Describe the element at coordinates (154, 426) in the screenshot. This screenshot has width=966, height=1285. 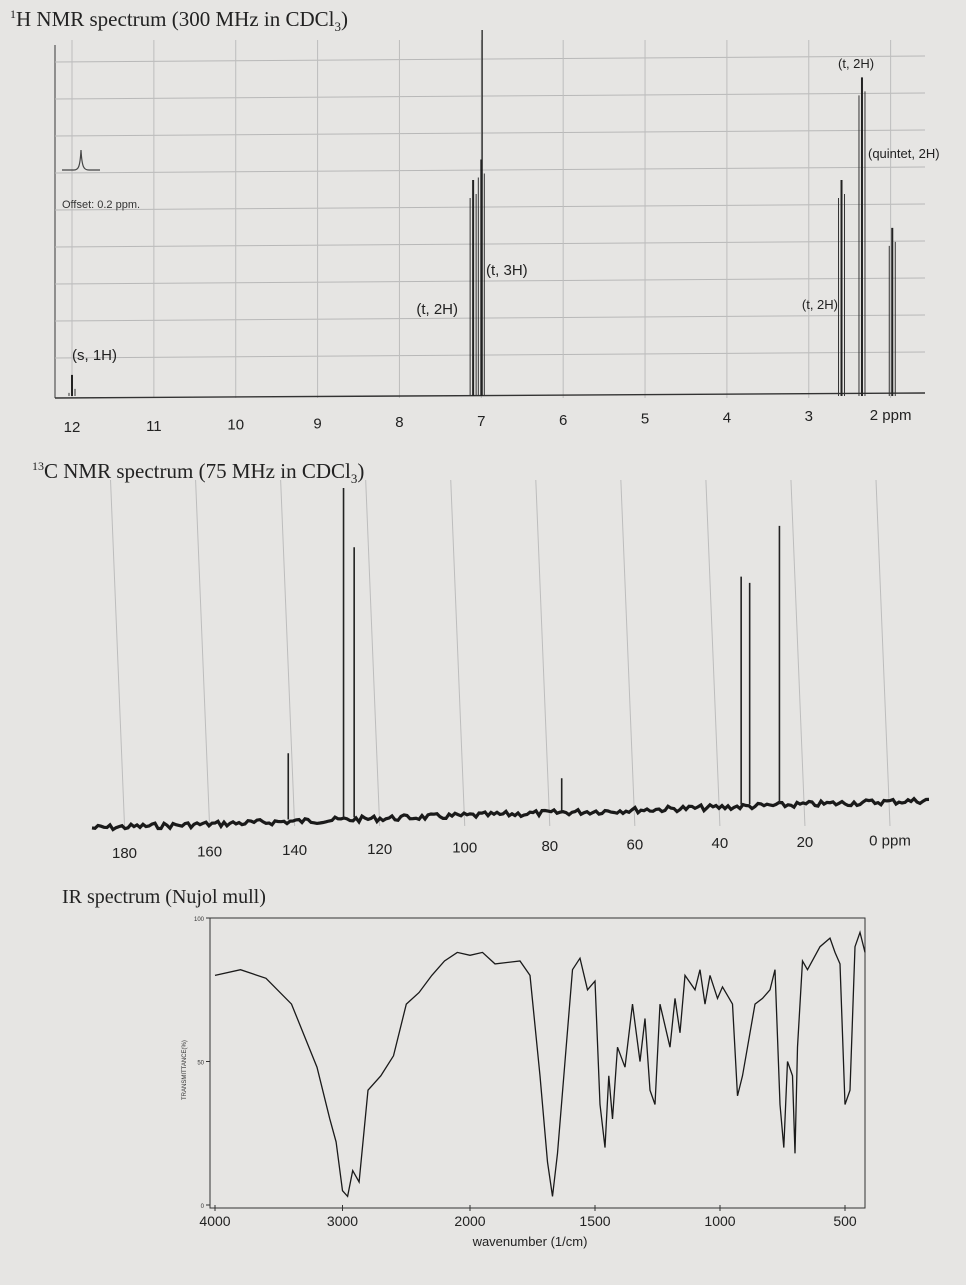
I see `h-nmr-x-tick-label: 11` at that location.